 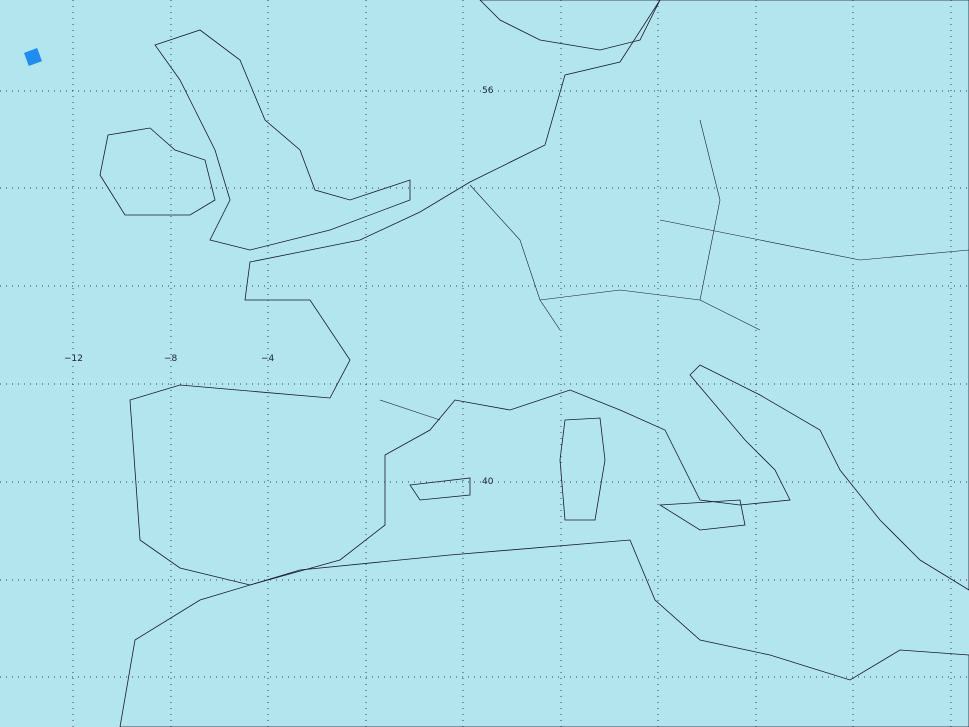 I want to click on lat-label-56: 56, so click(x=488, y=91).